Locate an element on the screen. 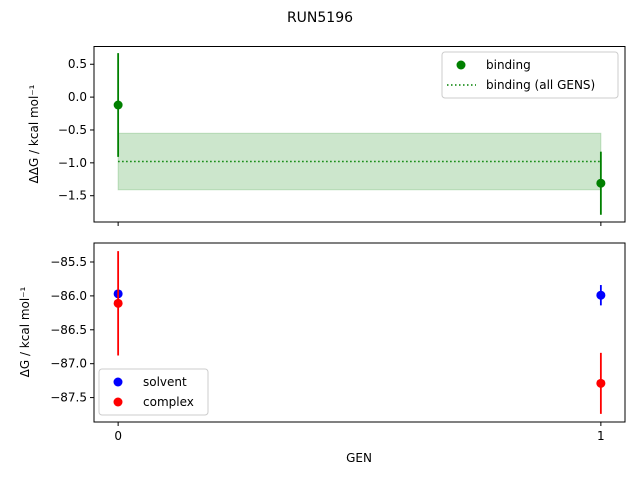  legend-marker-binding is located at coordinates (461, 65).